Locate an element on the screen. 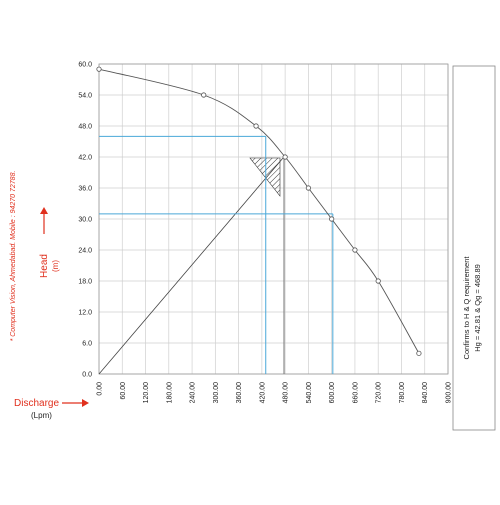 This screenshot has height=505, width=500. y-tick-label: 6.0 is located at coordinates (87, 344).